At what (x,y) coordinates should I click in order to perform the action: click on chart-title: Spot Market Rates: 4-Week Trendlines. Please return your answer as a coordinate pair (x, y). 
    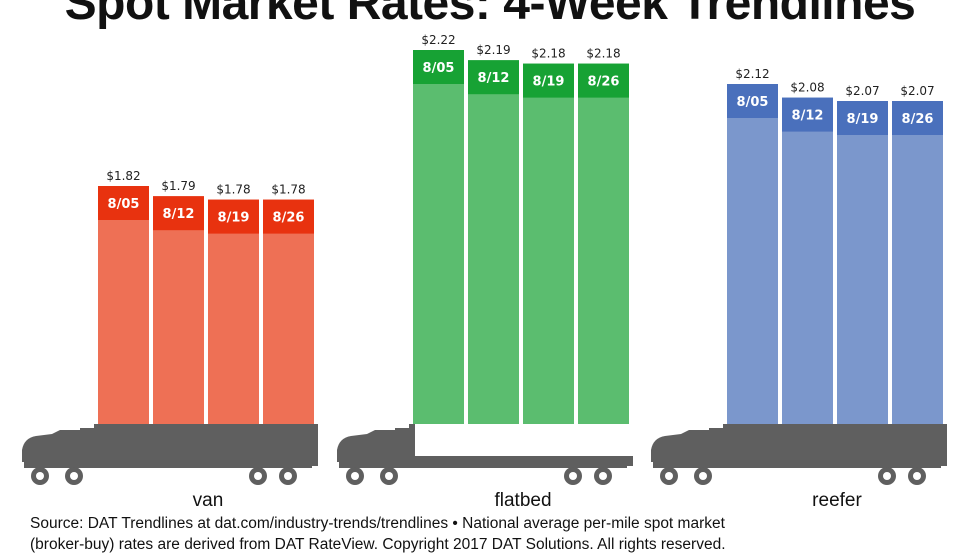
    Looking at the image, I should click on (490, 15).